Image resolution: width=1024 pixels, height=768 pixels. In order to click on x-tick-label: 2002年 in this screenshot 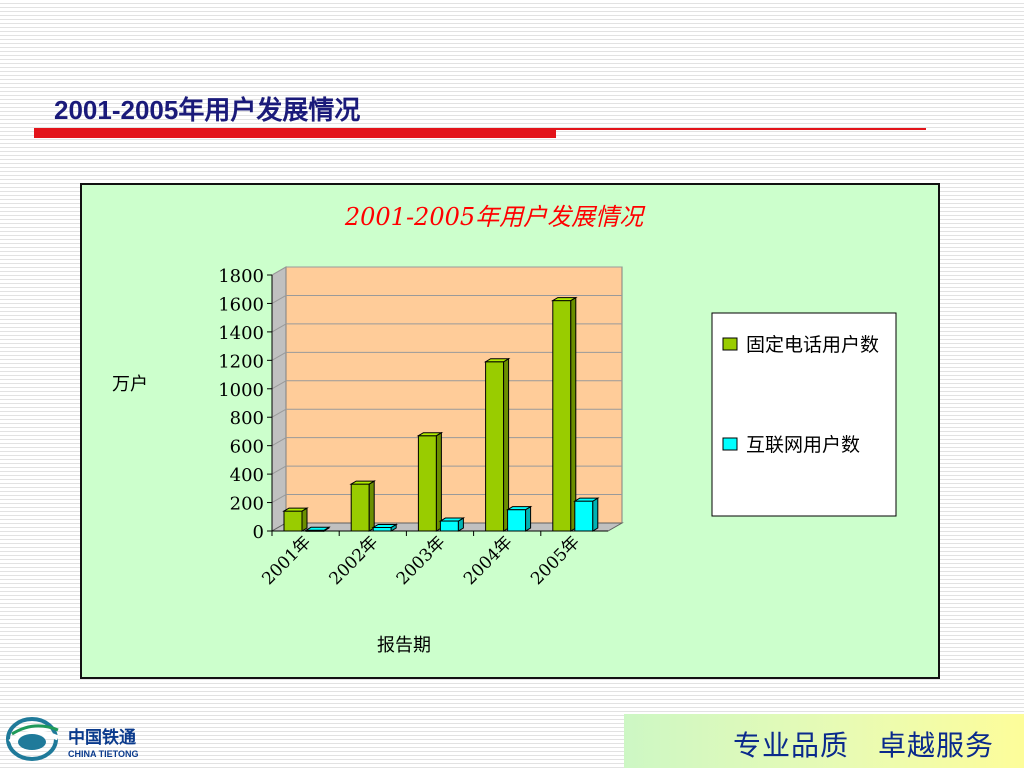, I will do `click(354, 560)`.